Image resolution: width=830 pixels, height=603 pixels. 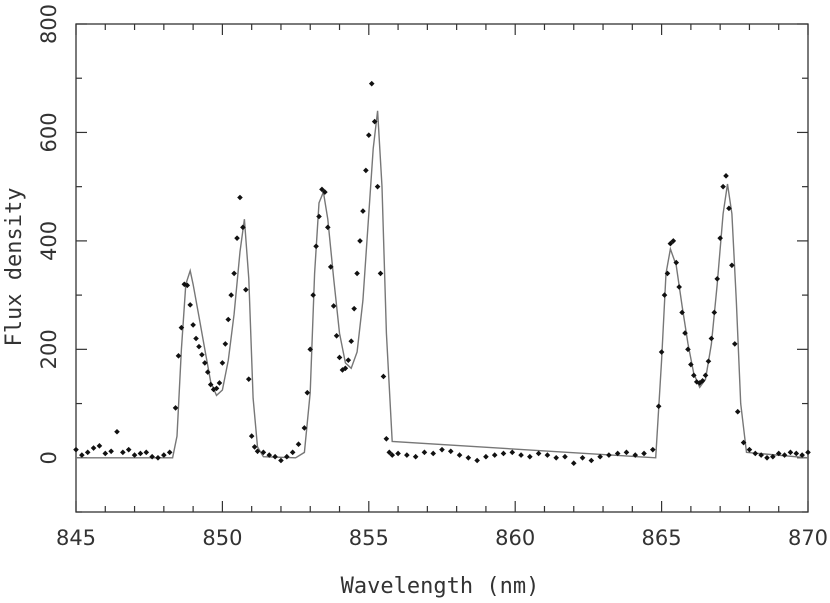 What do you see at coordinates (662, 538) in the screenshot?
I see `x-tick-label: 865` at bounding box center [662, 538].